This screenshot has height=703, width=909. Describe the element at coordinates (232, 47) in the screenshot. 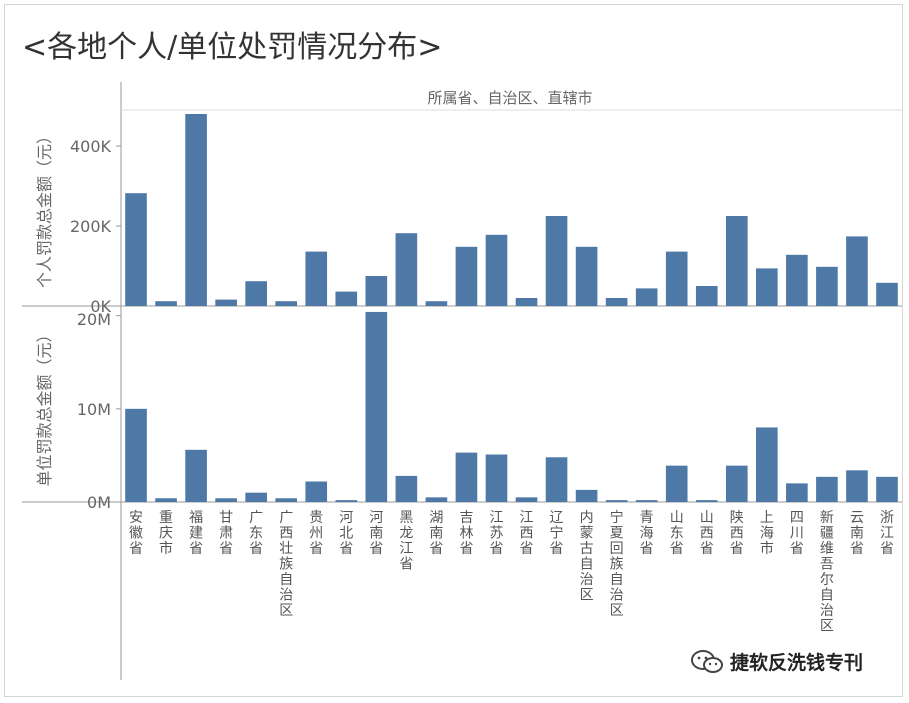

I see `chart-title: <各地个人/单位处罚情况分布>` at that location.